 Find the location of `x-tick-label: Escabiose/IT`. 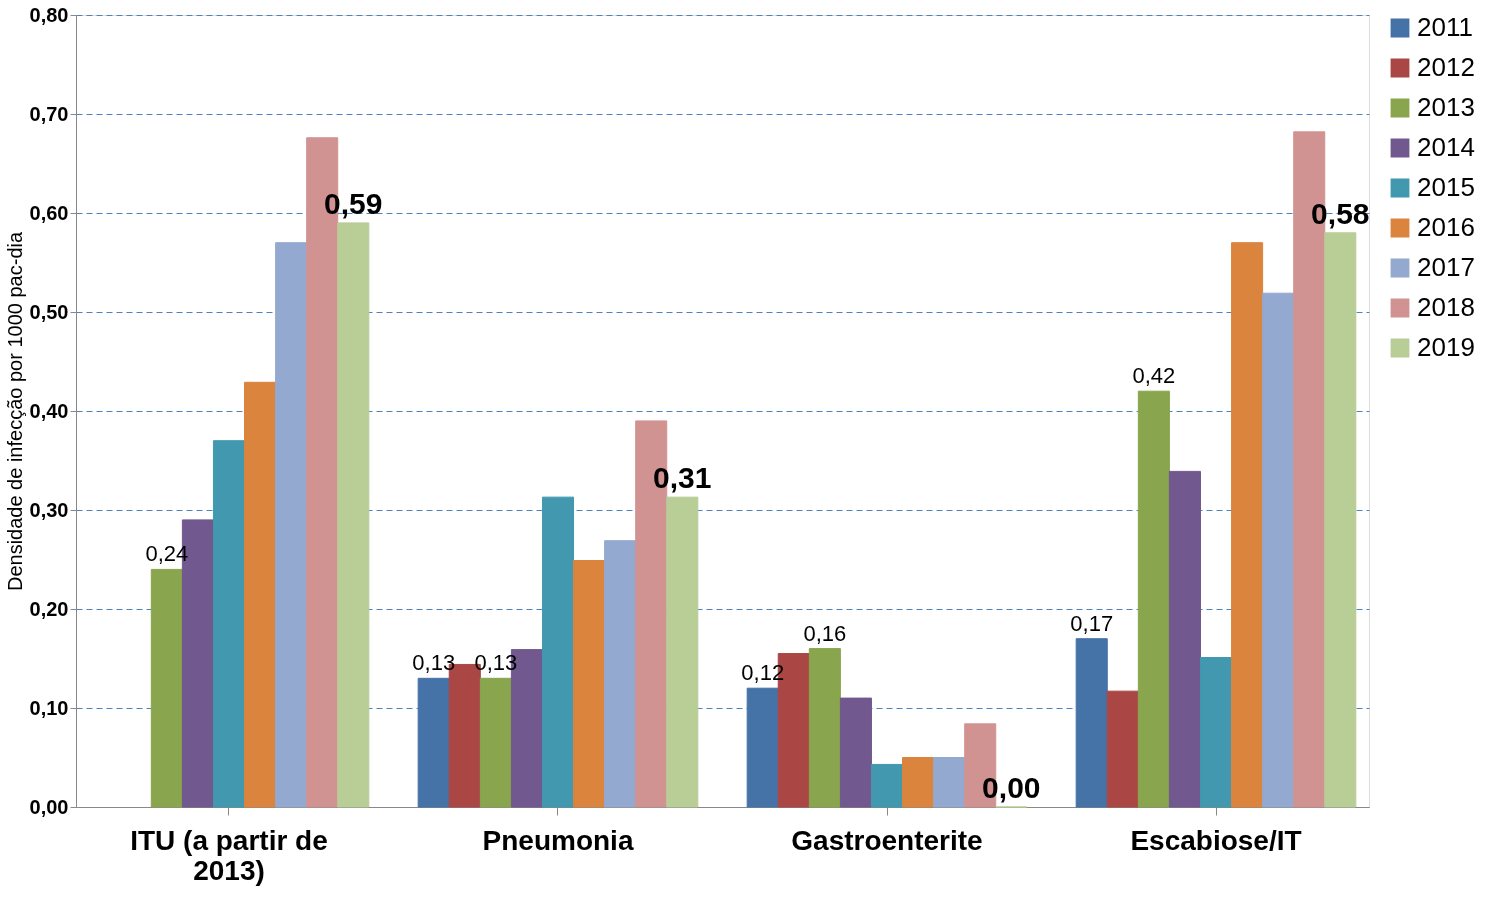

x-tick-label: Escabiose/IT is located at coordinates (1216, 840).